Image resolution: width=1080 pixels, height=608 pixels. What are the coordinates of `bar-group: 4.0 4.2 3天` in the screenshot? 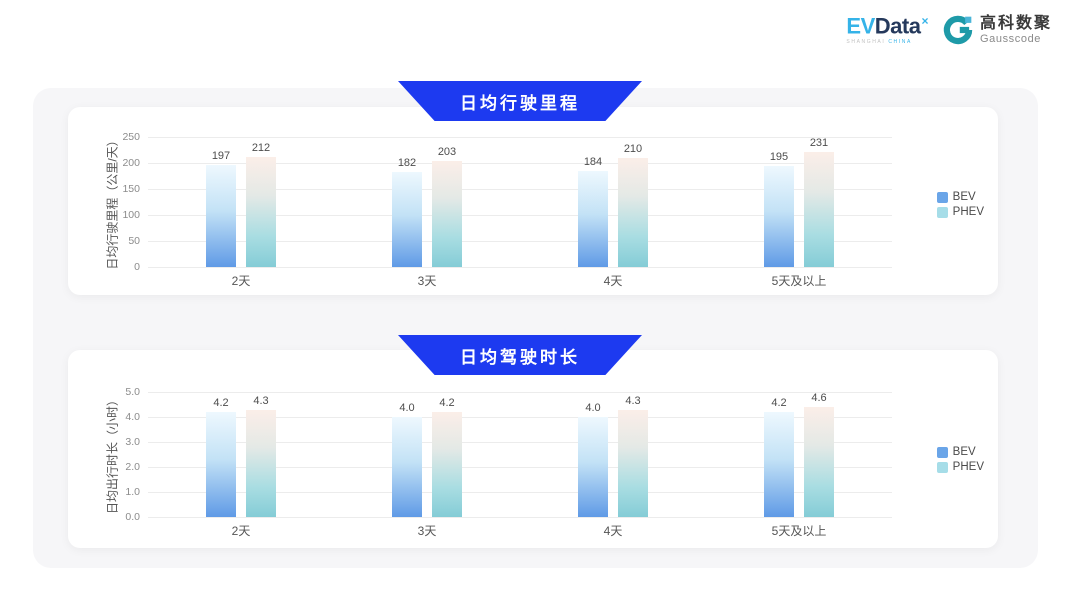 It's located at (427, 465).